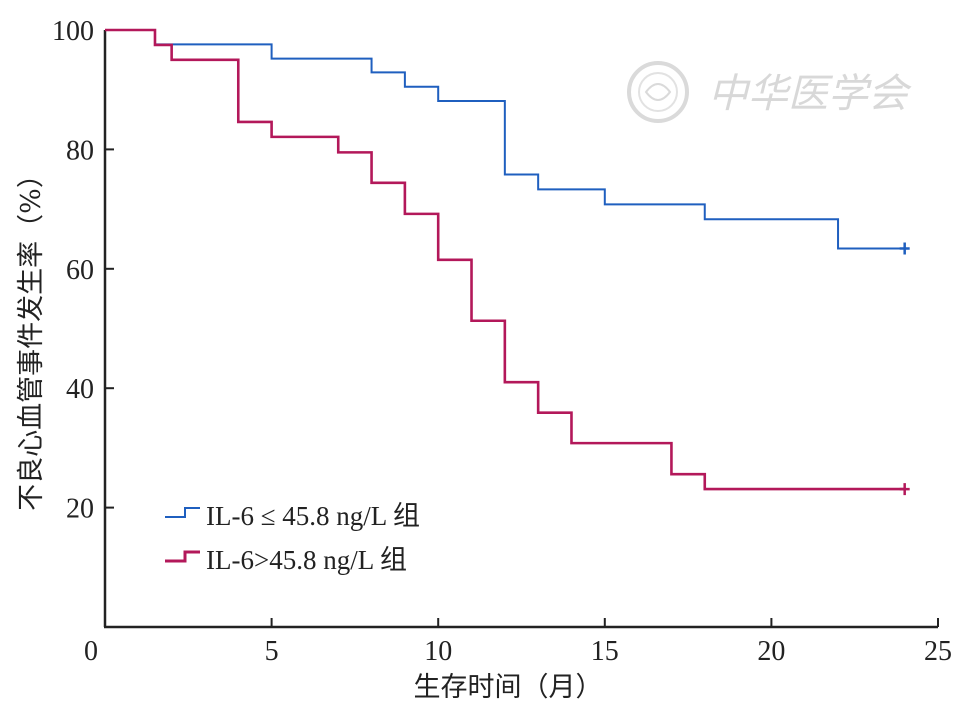 This screenshot has width=968, height=712. I want to click on y-tick-label: 60, so click(80, 270).